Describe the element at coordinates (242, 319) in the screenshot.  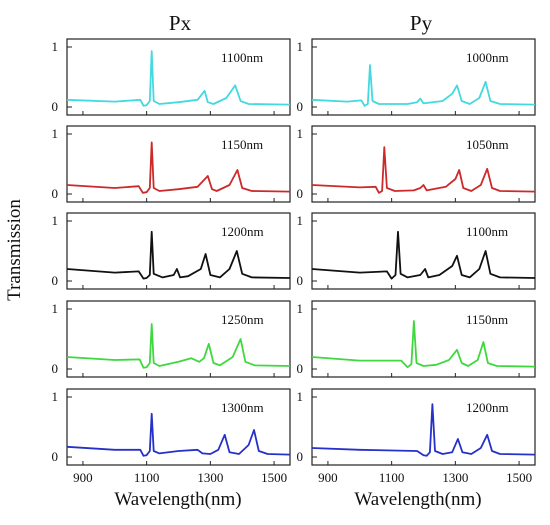
I see `panel-label: 1250nm` at that location.